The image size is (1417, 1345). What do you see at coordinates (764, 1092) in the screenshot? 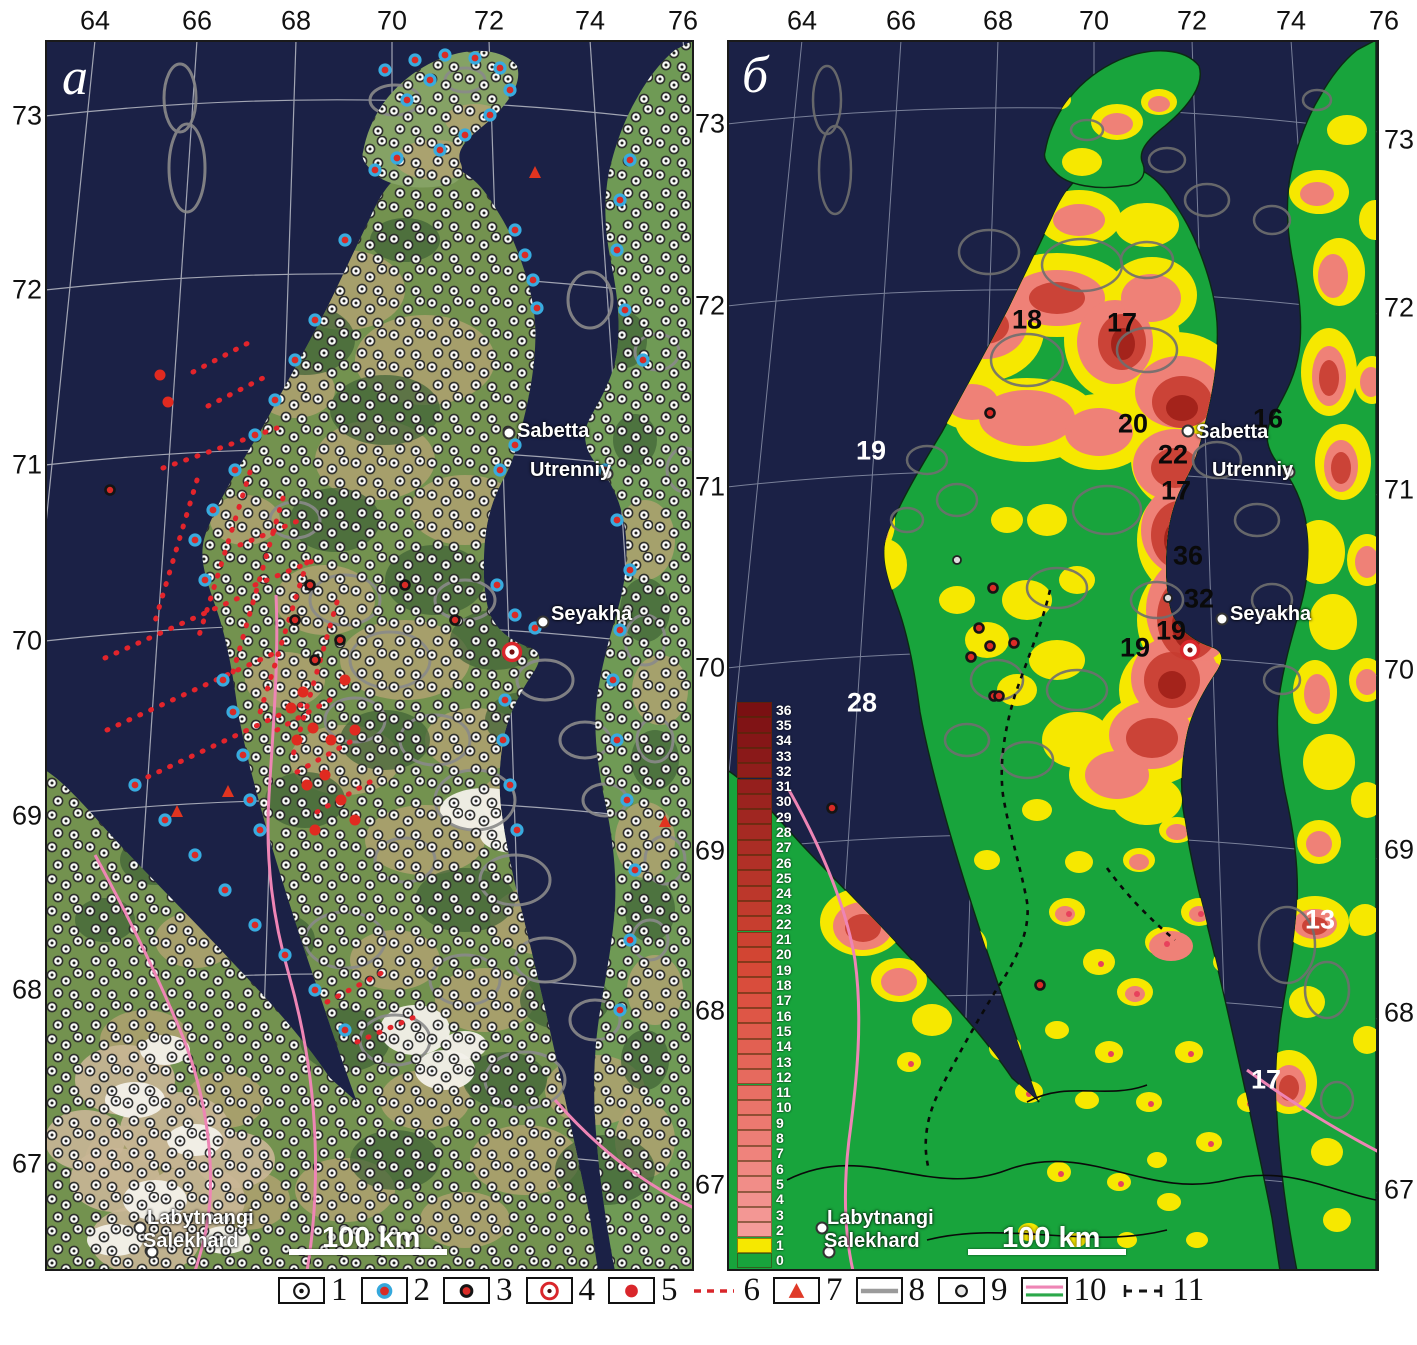
I see `colorbar-row: 11` at bounding box center [764, 1092].